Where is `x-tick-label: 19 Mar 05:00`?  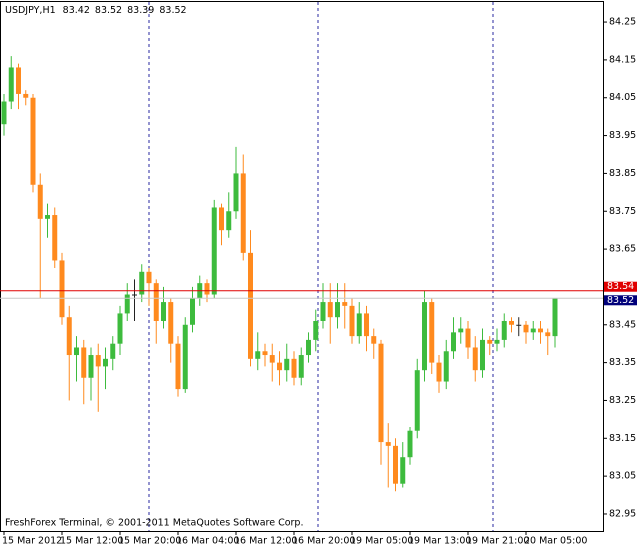
x-tick-label: 19 Mar 05:00 is located at coordinates (381, 541).